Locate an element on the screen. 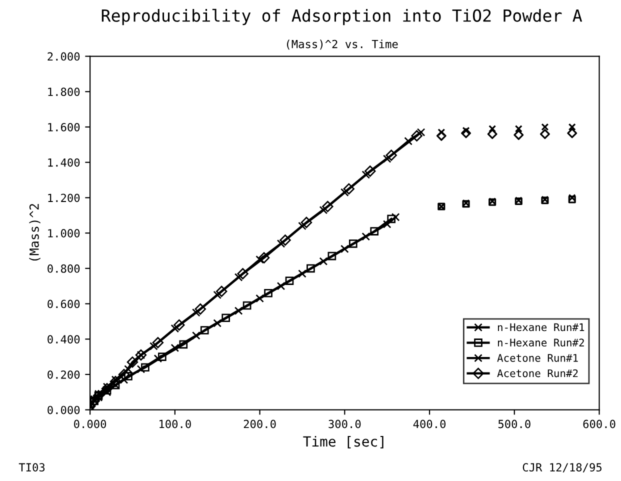 The width and height of the screenshot is (621, 481). x-tick-label: 0.000 is located at coordinates (90, 424).